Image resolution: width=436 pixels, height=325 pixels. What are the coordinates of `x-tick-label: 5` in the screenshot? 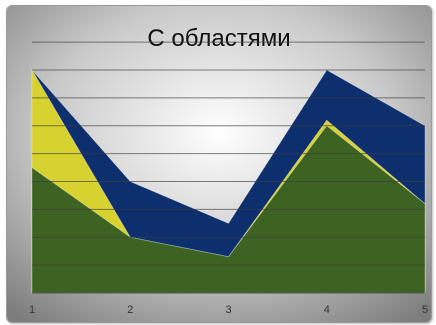 It's located at (425, 310).